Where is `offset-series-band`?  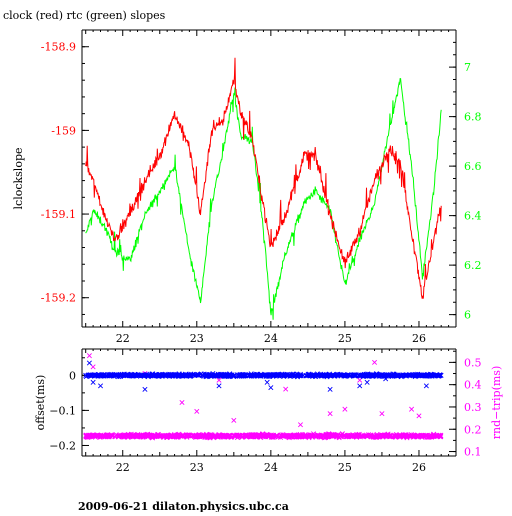 offset-series-band is located at coordinates (263, 375).